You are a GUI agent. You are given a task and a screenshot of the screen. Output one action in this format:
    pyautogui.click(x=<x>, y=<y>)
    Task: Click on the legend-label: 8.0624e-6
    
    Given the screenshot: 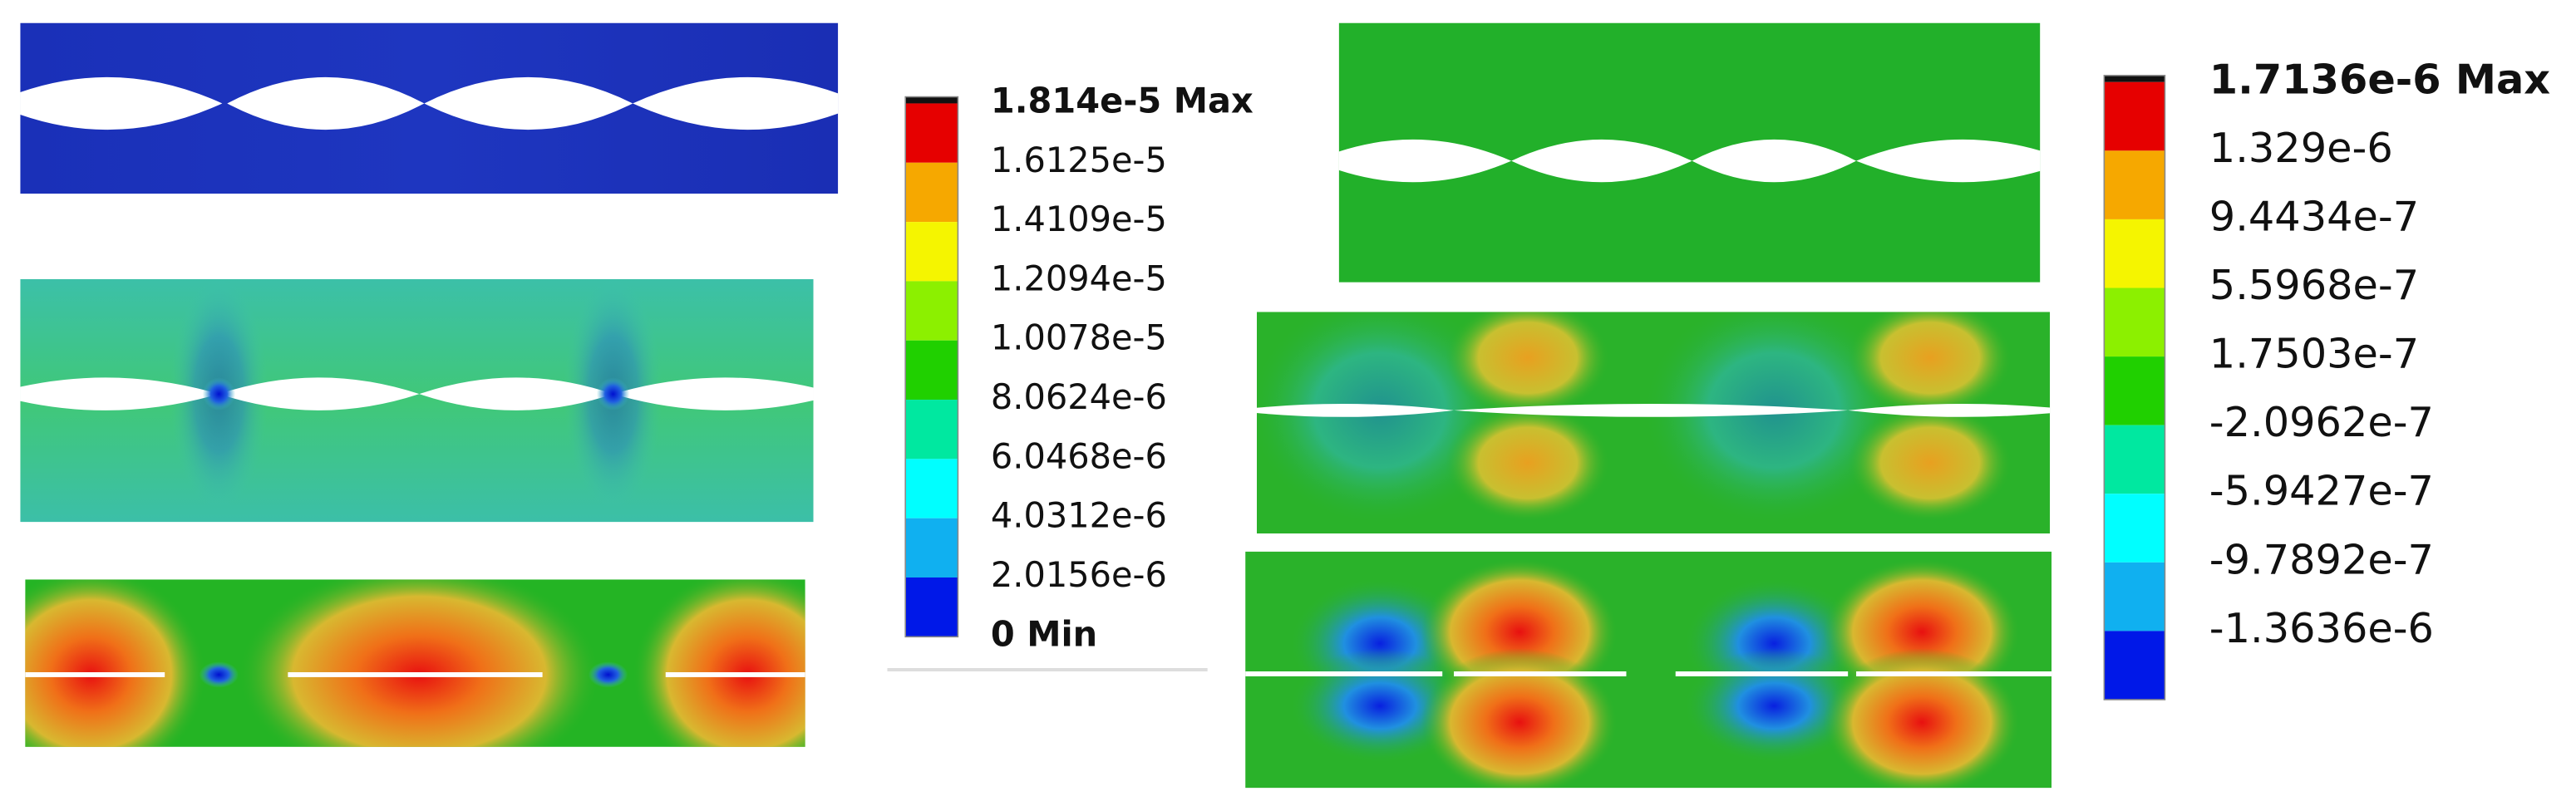 What is the action you would take?
    pyautogui.click(x=1079, y=396)
    